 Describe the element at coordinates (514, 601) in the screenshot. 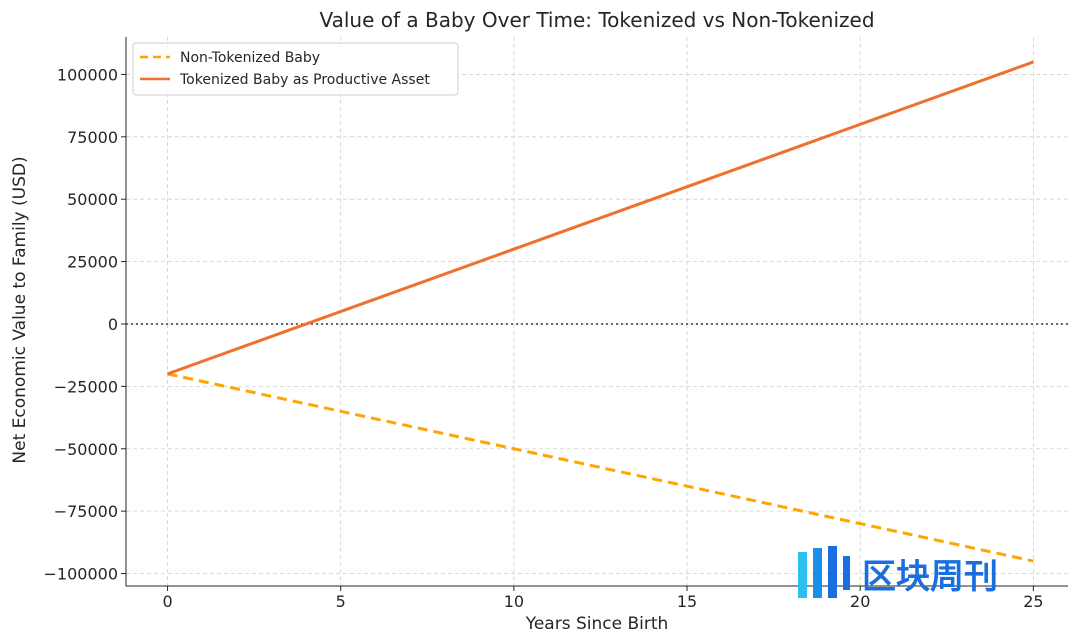

I see `x-tick-label: 10` at that location.